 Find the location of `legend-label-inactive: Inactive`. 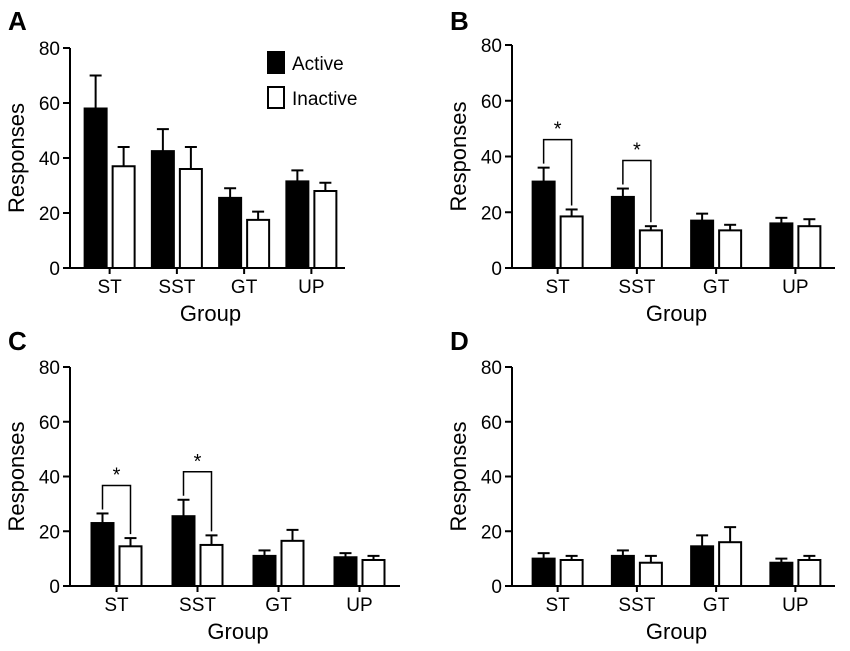

legend-label-inactive: Inactive is located at coordinates (324, 99).